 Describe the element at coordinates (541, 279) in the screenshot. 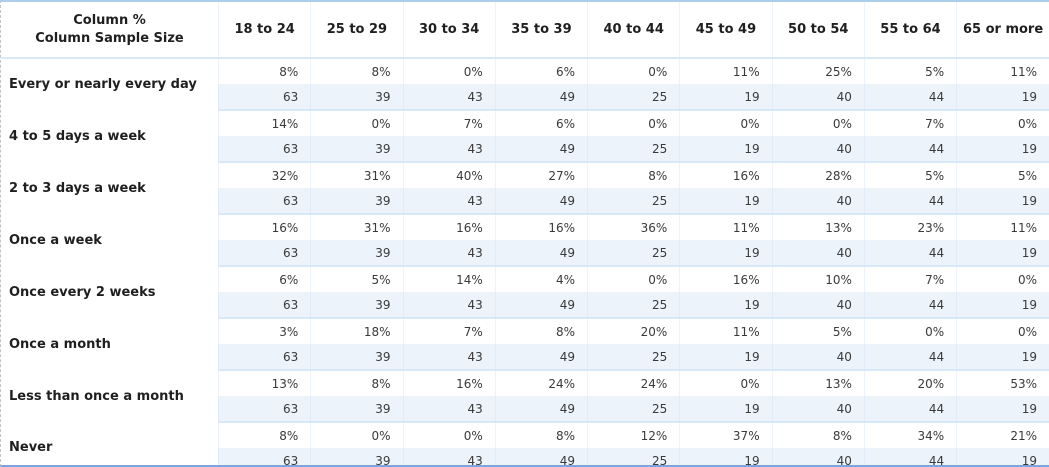

I see `percent-cell: 4%` at that location.